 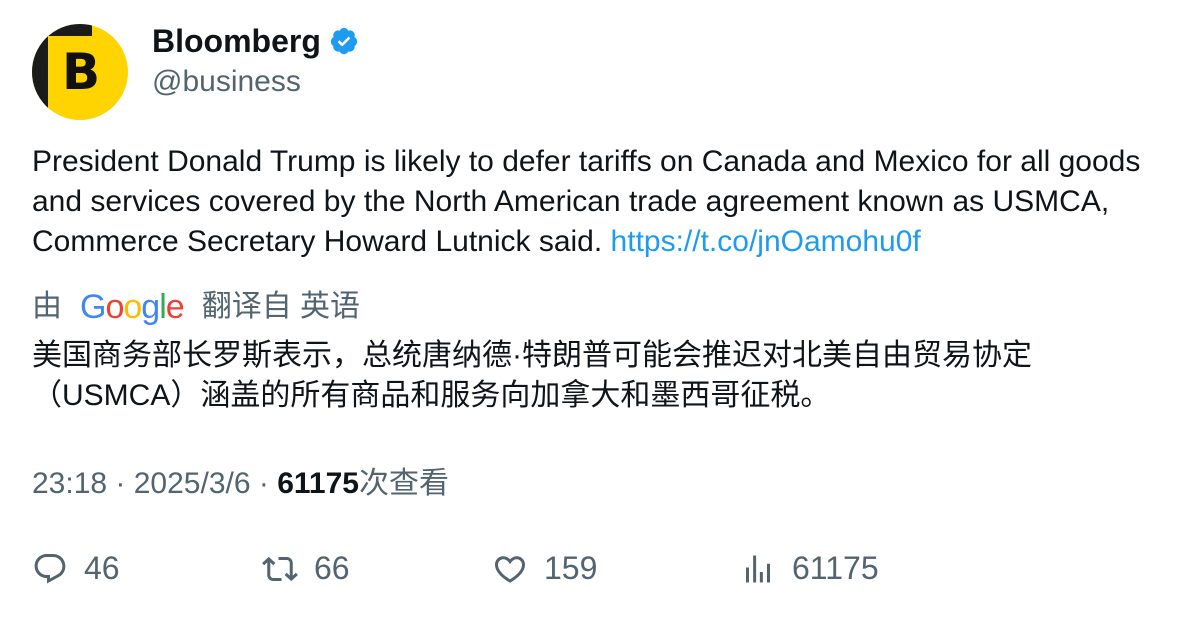 What do you see at coordinates (62, 30) in the screenshot?
I see `avatar-shade-top` at bounding box center [62, 30].